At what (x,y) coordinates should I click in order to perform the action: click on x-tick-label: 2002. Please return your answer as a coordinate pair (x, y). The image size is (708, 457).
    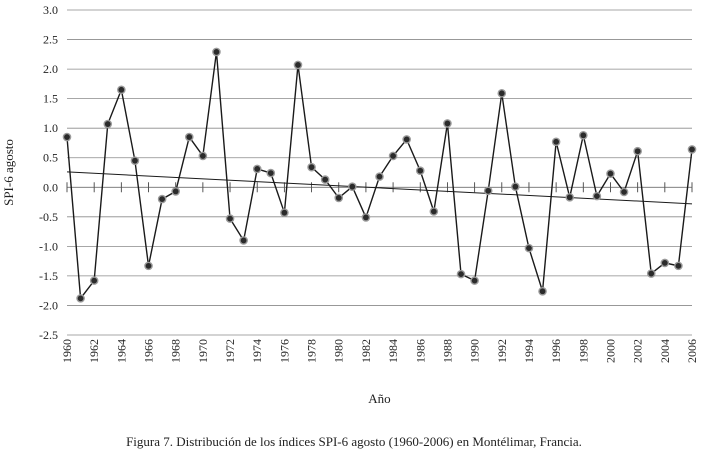
    Looking at the image, I should click on (638, 351).